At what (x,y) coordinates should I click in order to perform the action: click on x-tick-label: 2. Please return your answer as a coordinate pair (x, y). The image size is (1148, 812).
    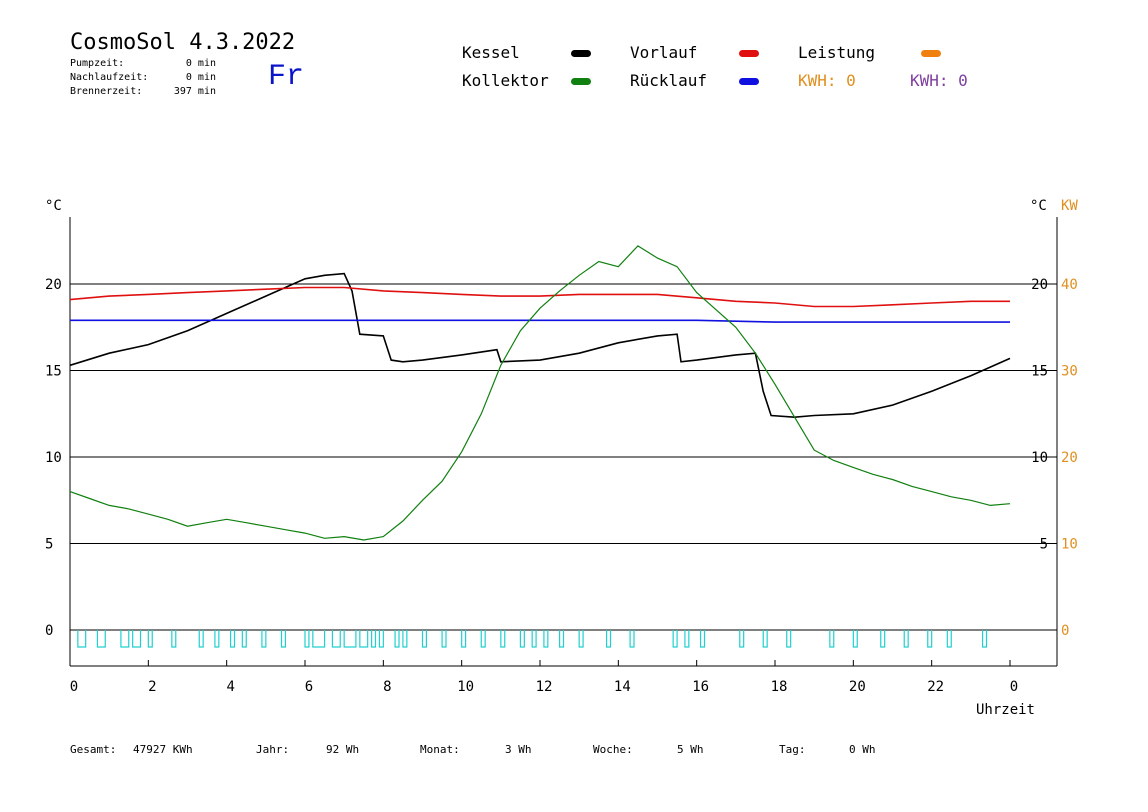
    Looking at the image, I should click on (152, 687).